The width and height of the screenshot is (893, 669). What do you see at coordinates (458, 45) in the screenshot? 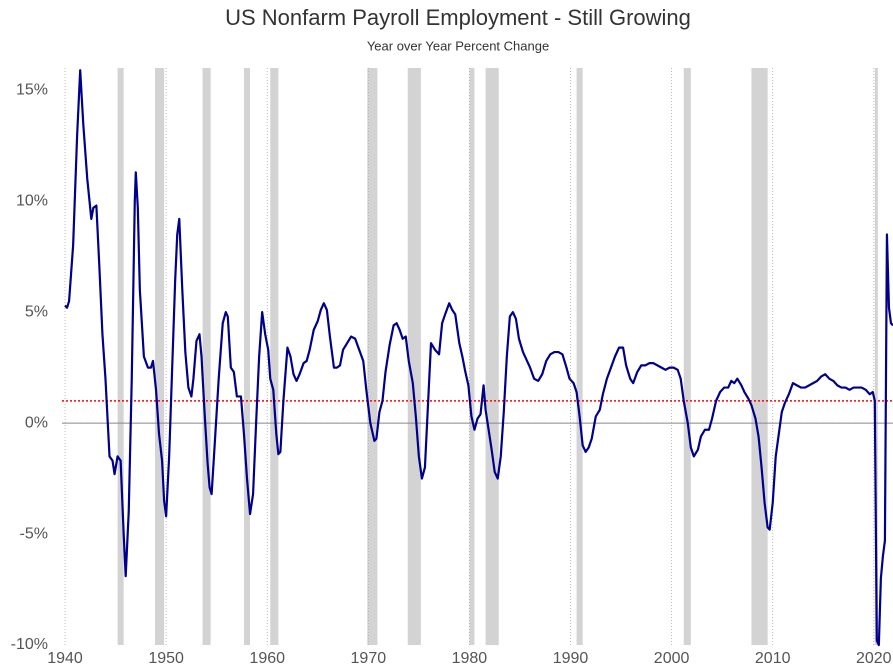
I see `chart-subtitle: Year over Year Percent Change` at bounding box center [458, 45].